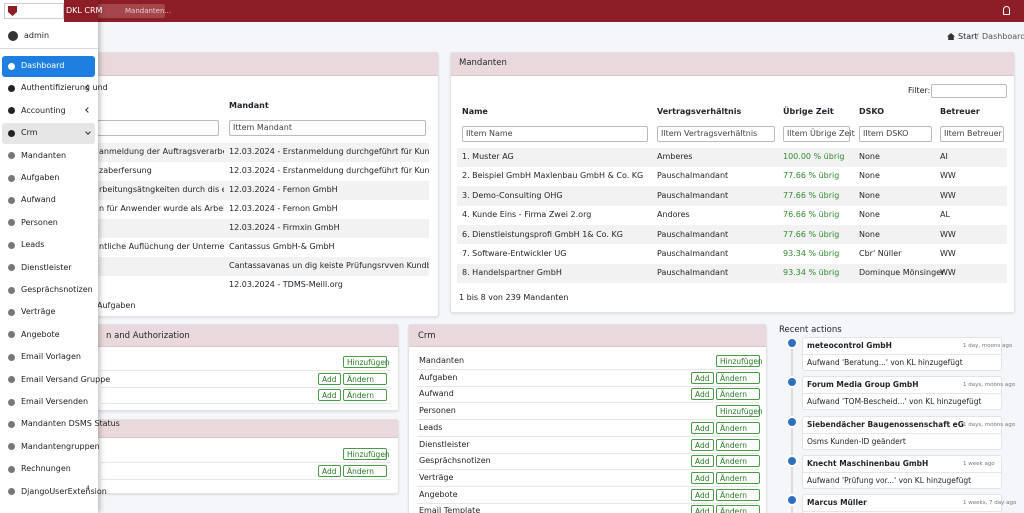 The height and width of the screenshot is (513, 1024). I want to click on model-link: Dienstleister, so click(444, 444).